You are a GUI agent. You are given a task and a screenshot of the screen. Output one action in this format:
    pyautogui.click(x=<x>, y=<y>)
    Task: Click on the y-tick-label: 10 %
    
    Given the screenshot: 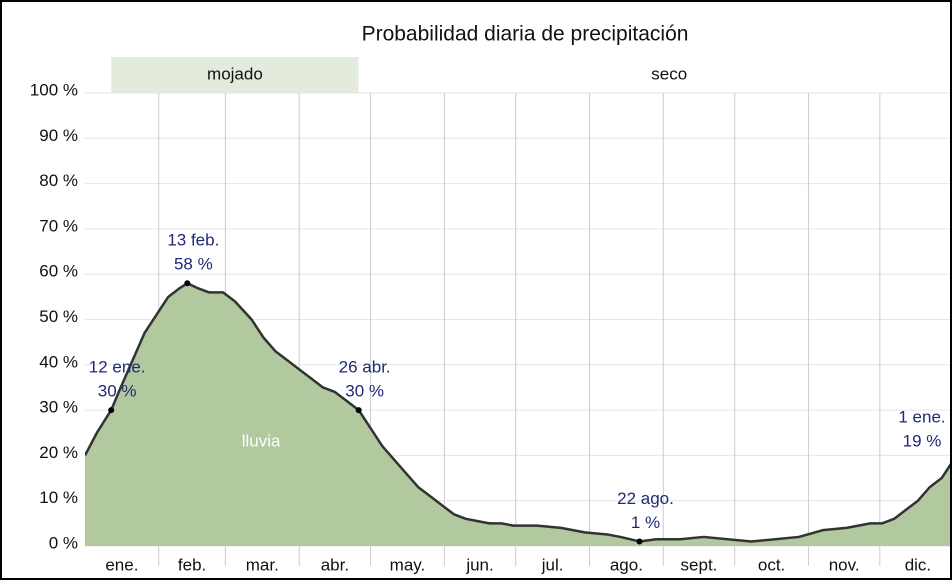 What is the action you would take?
    pyautogui.click(x=58, y=497)
    